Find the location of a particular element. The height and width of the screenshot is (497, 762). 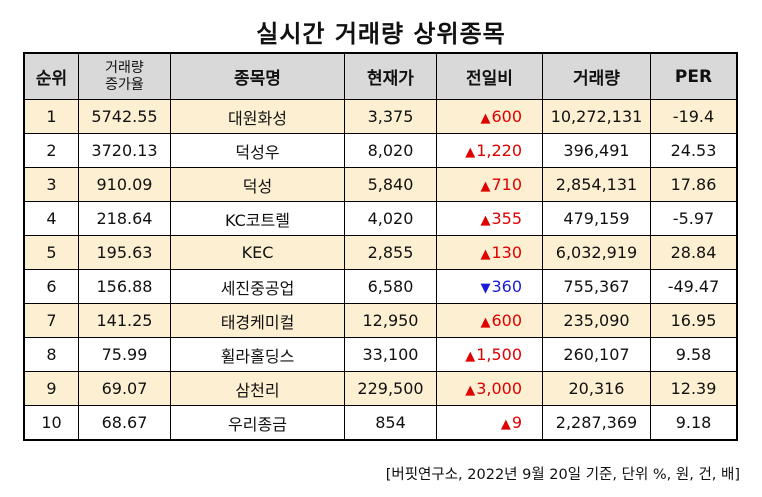

table-row: 5 195.63 KEC 2,855 ▲130 6,032,919 28.84 is located at coordinates (380, 252).